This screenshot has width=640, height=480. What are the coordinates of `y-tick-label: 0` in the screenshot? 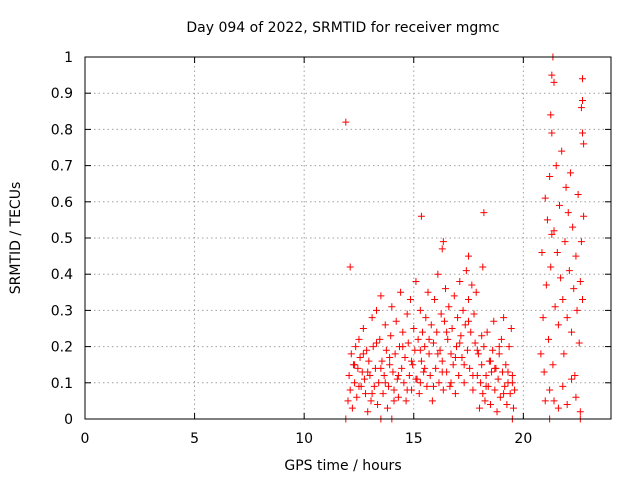 It's located at (68, 420).